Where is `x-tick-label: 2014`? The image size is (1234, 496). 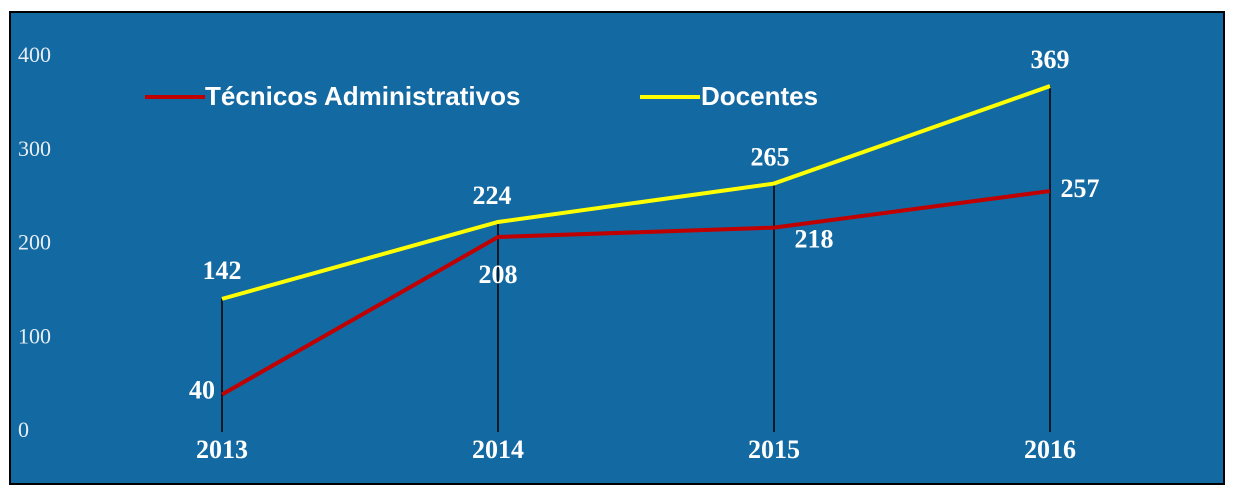
x-tick-label: 2014 is located at coordinates (498, 449).